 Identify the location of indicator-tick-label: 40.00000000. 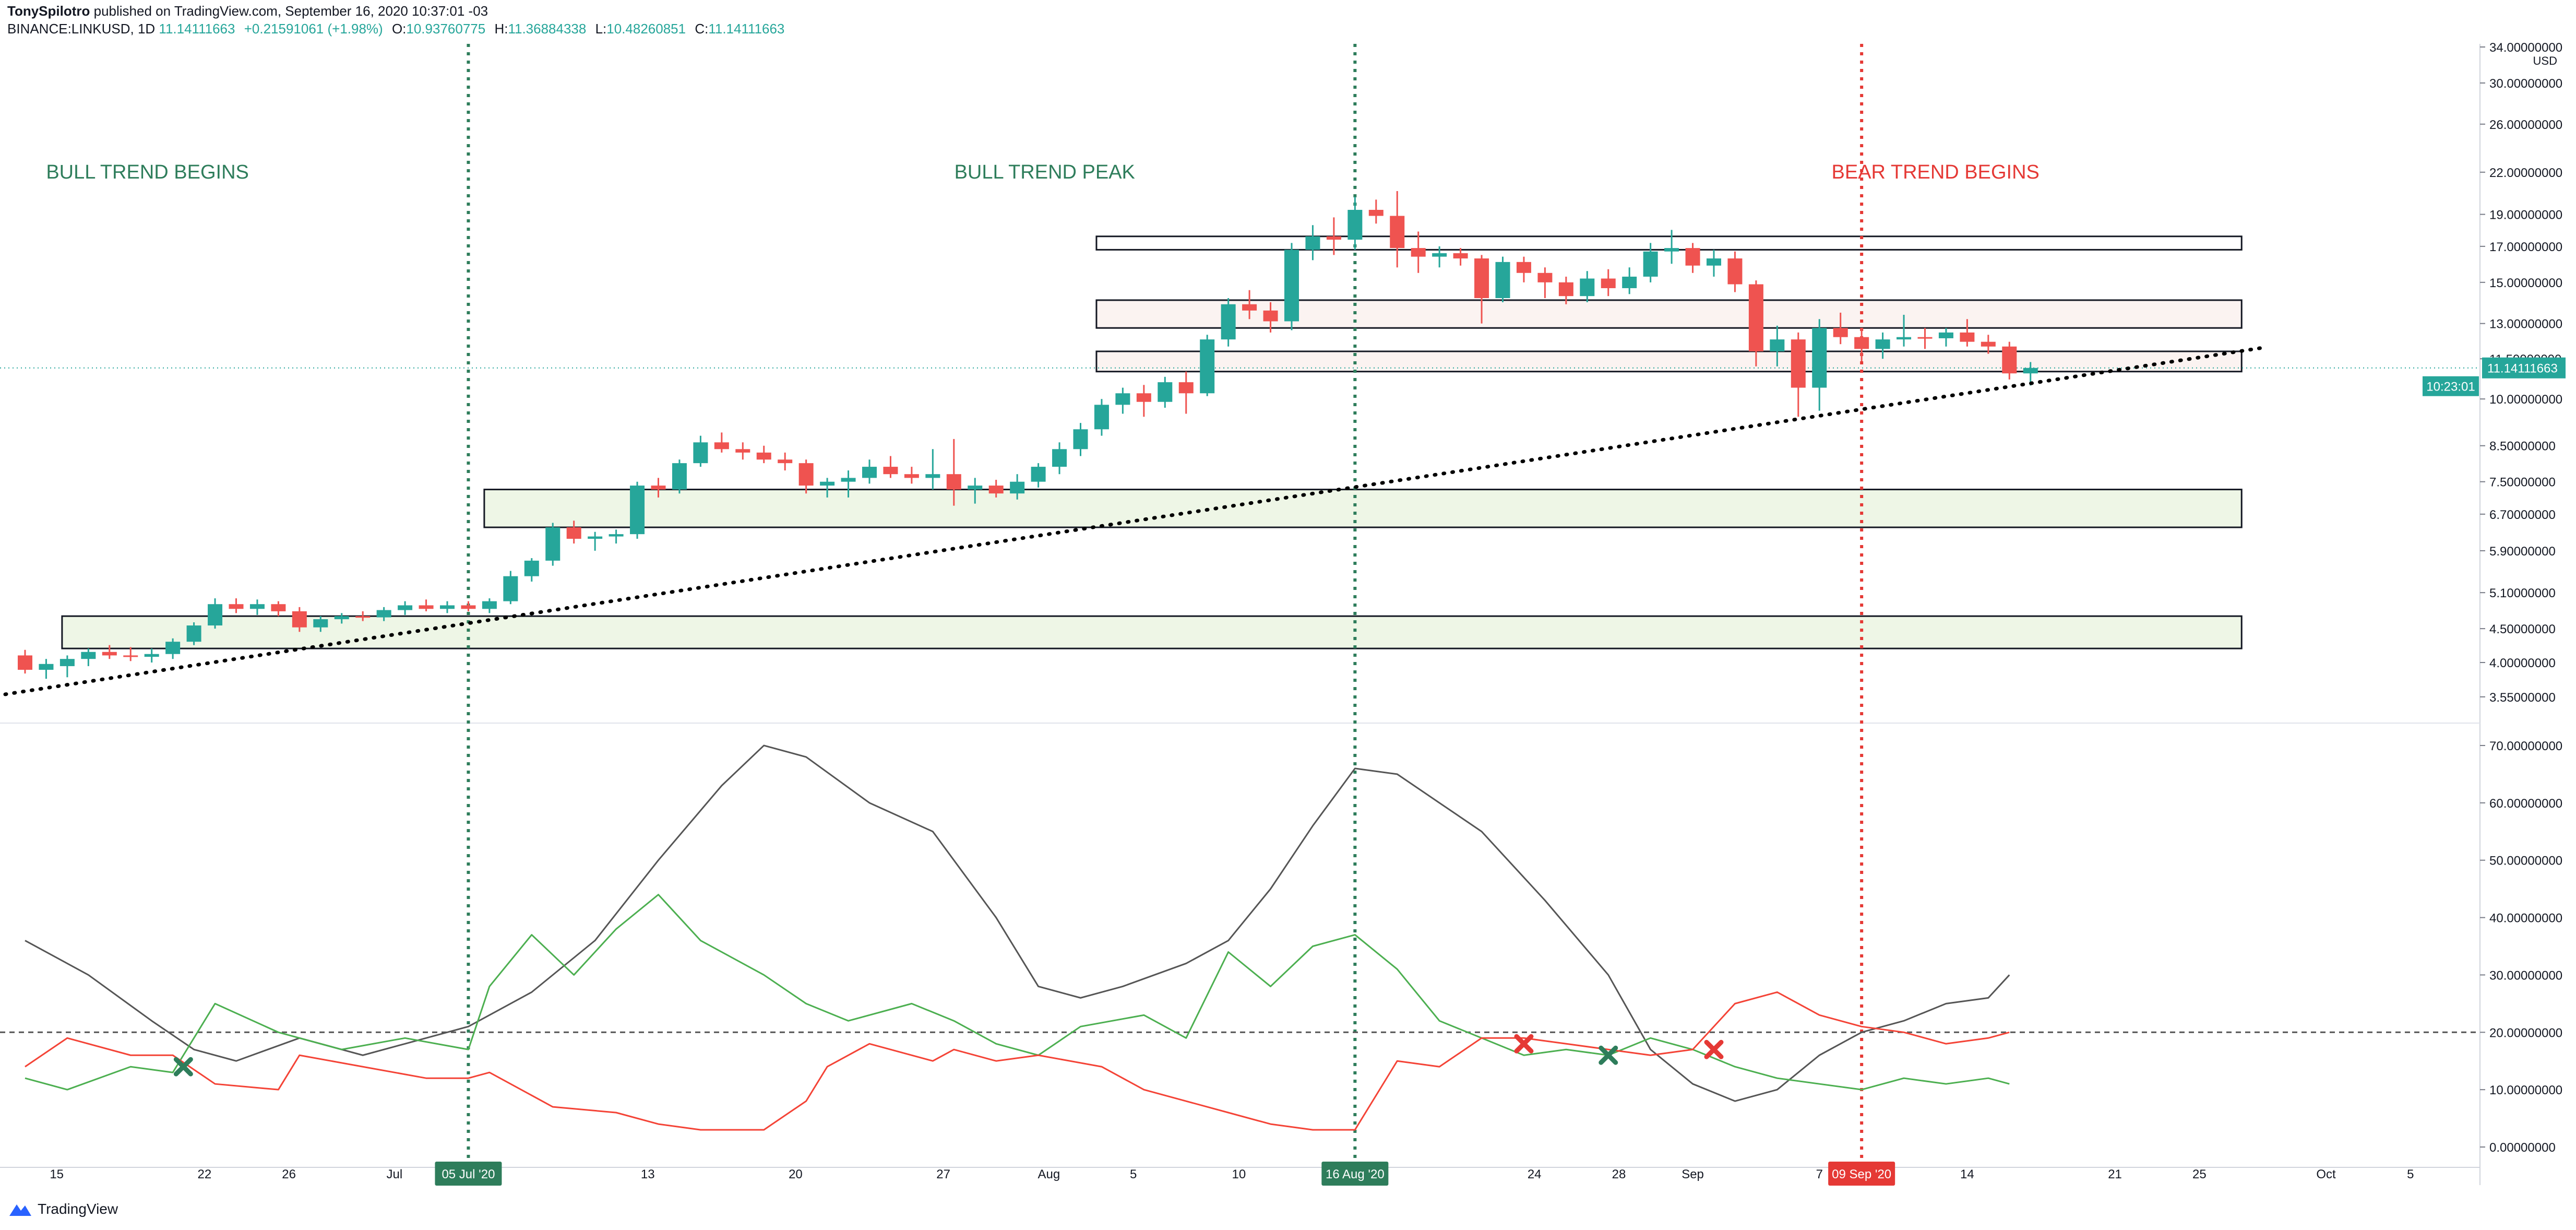
(2525, 919).